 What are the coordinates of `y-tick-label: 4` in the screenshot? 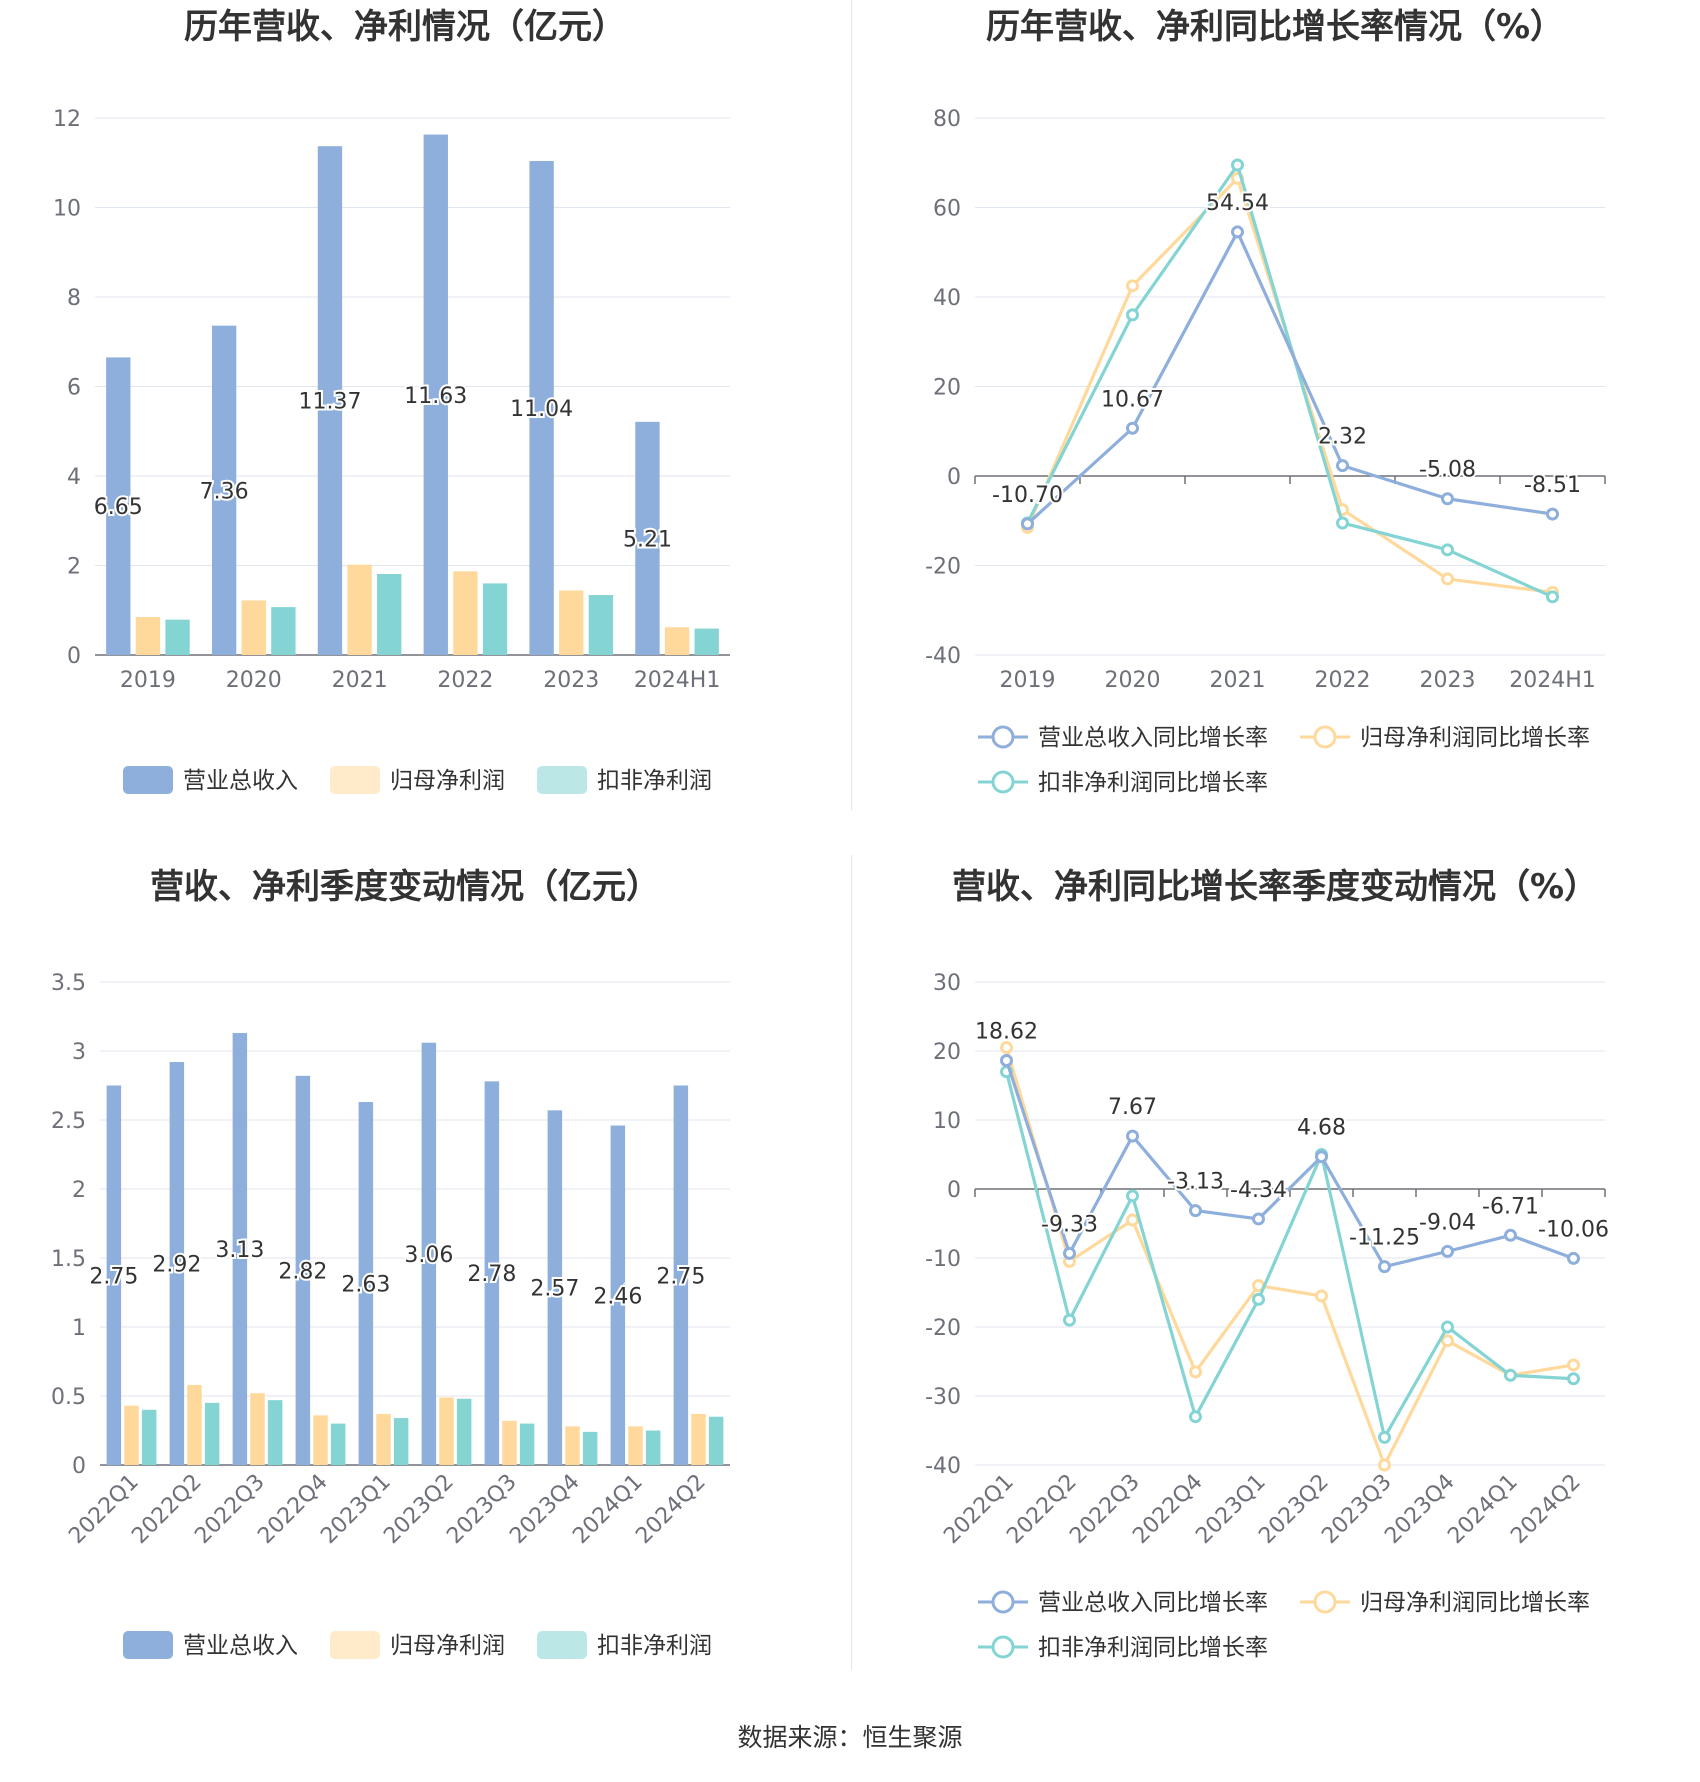 It's located at (74, 477).